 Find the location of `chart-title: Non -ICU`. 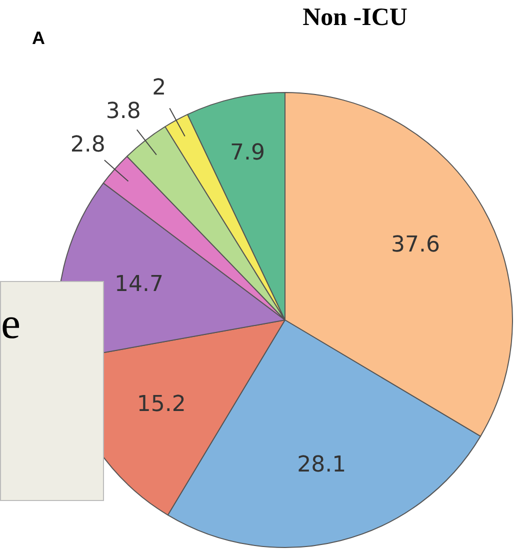

chart-title: Non -ICU is located at coordinates (355, 18).